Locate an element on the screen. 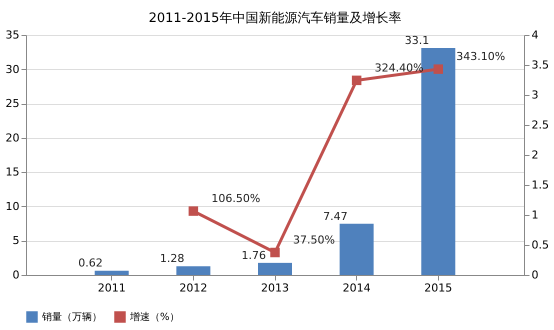 The width and height of the screenshot is (554, 330). data-label: 37.50% is located at coordinates (314, 240).